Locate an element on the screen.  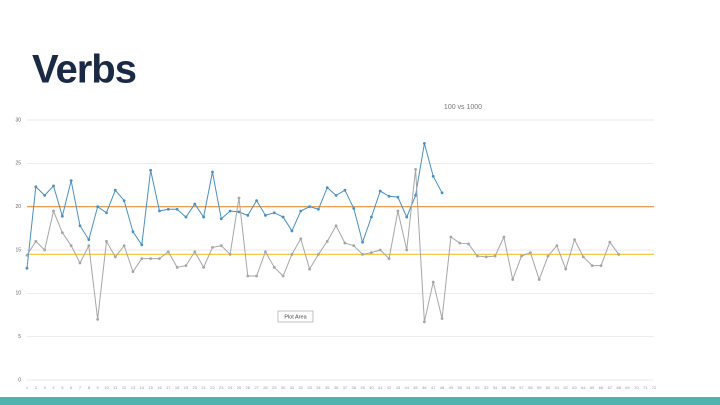
x-tick-label: 63 is located at coordinates (574, 387).